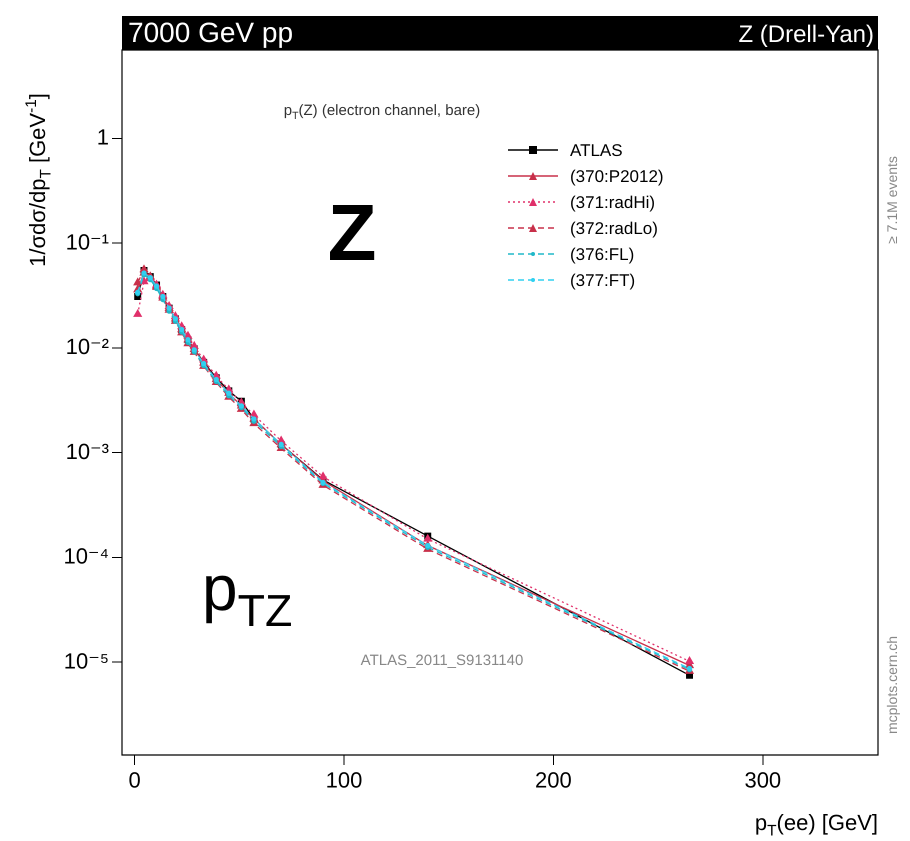  I want to click on annotation: ATLAS_2011_S9131140, so click(442, 660).